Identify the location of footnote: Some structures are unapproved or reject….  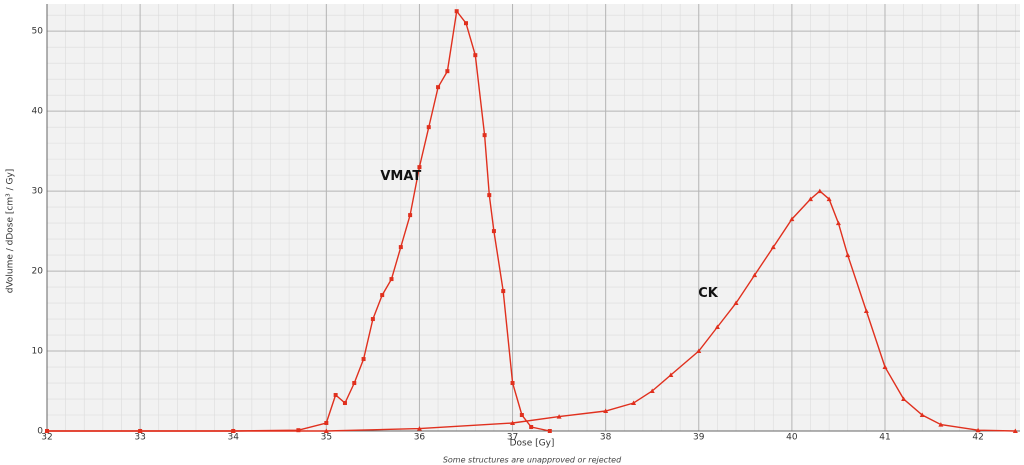
(532, 460).